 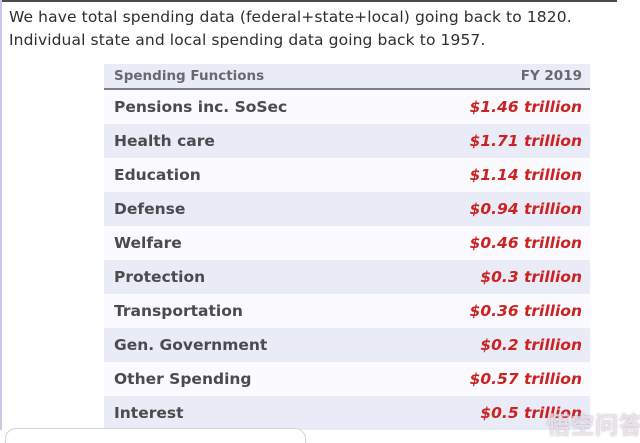 What do you see at coordinates (191, 345) in the screenshot?
I see `row-label: Gen. Government` at bounding box center [191, 345].